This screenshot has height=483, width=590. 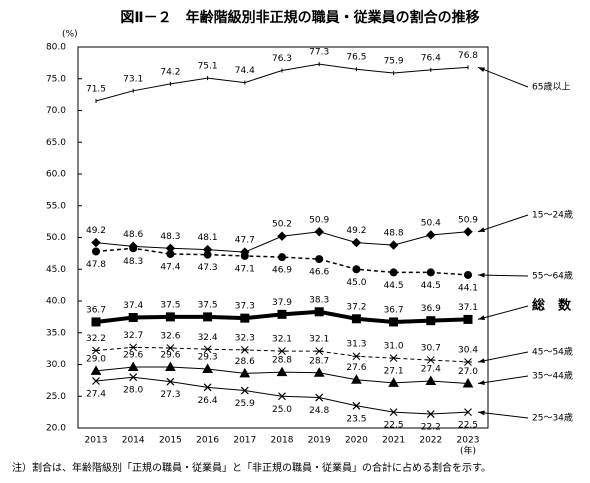 What do you see at coordinates (96, 339) in the screenshot?
I see `value-label: 32.2` at bounding box center [96, 339].